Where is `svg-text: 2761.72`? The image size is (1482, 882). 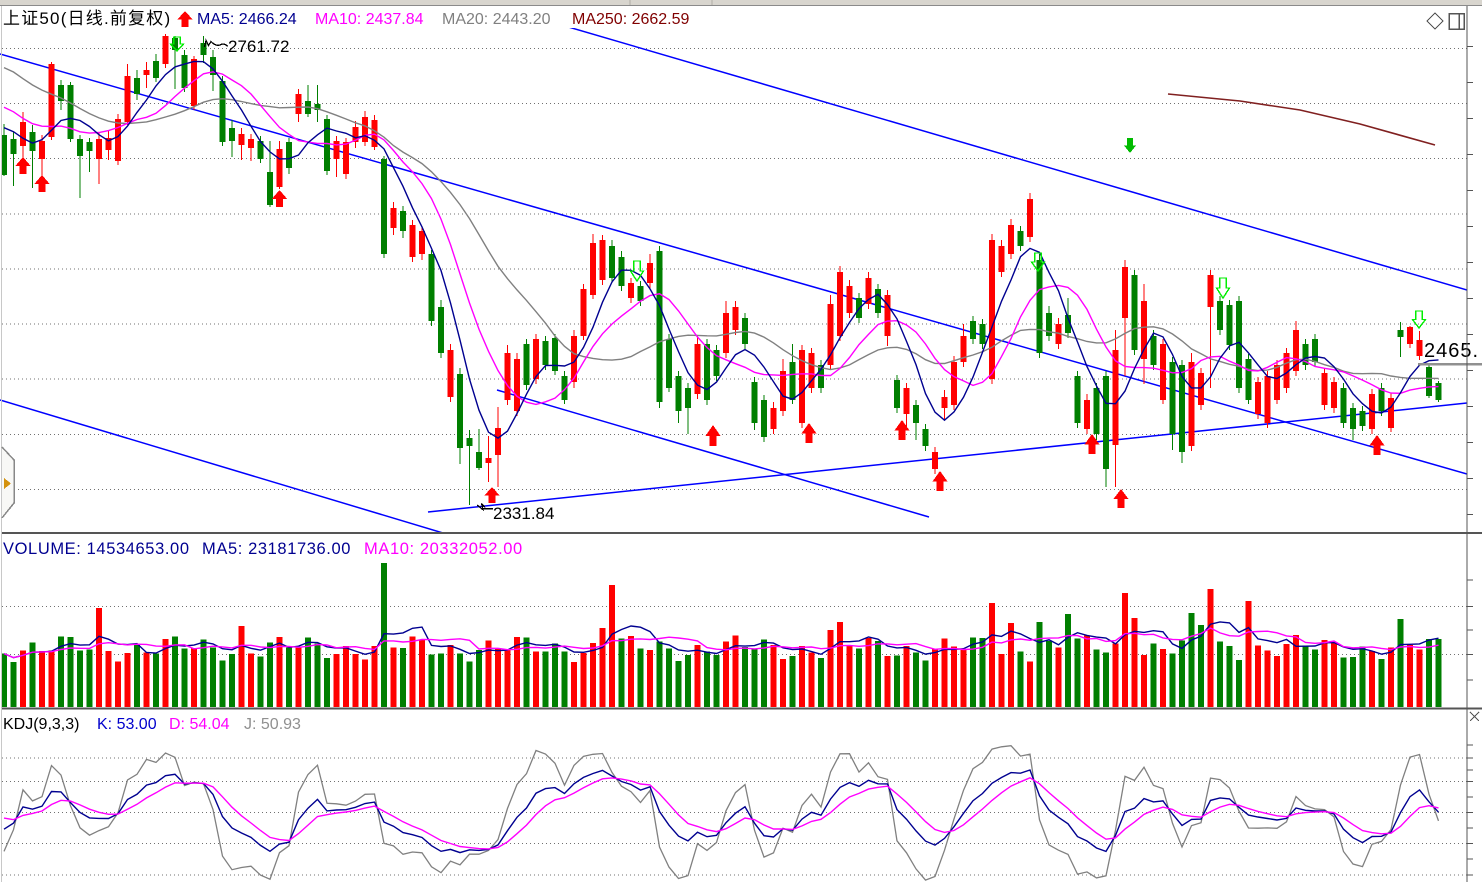 svg-text: 2761.72 is located at coordinates (258, 46).